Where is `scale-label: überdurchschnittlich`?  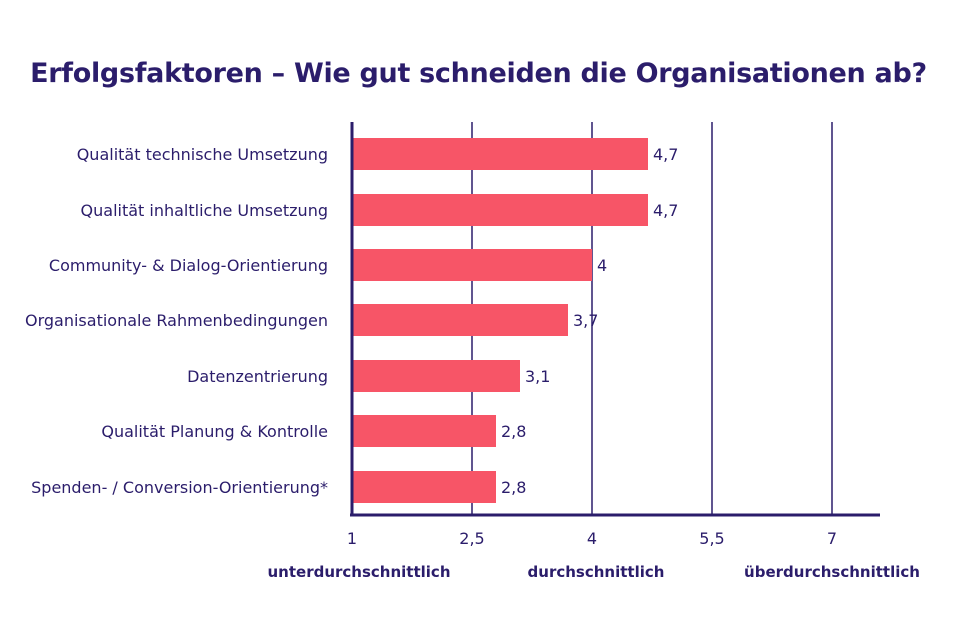 scale-label: überdurchschnittlich is located at coordinates (832, 572).